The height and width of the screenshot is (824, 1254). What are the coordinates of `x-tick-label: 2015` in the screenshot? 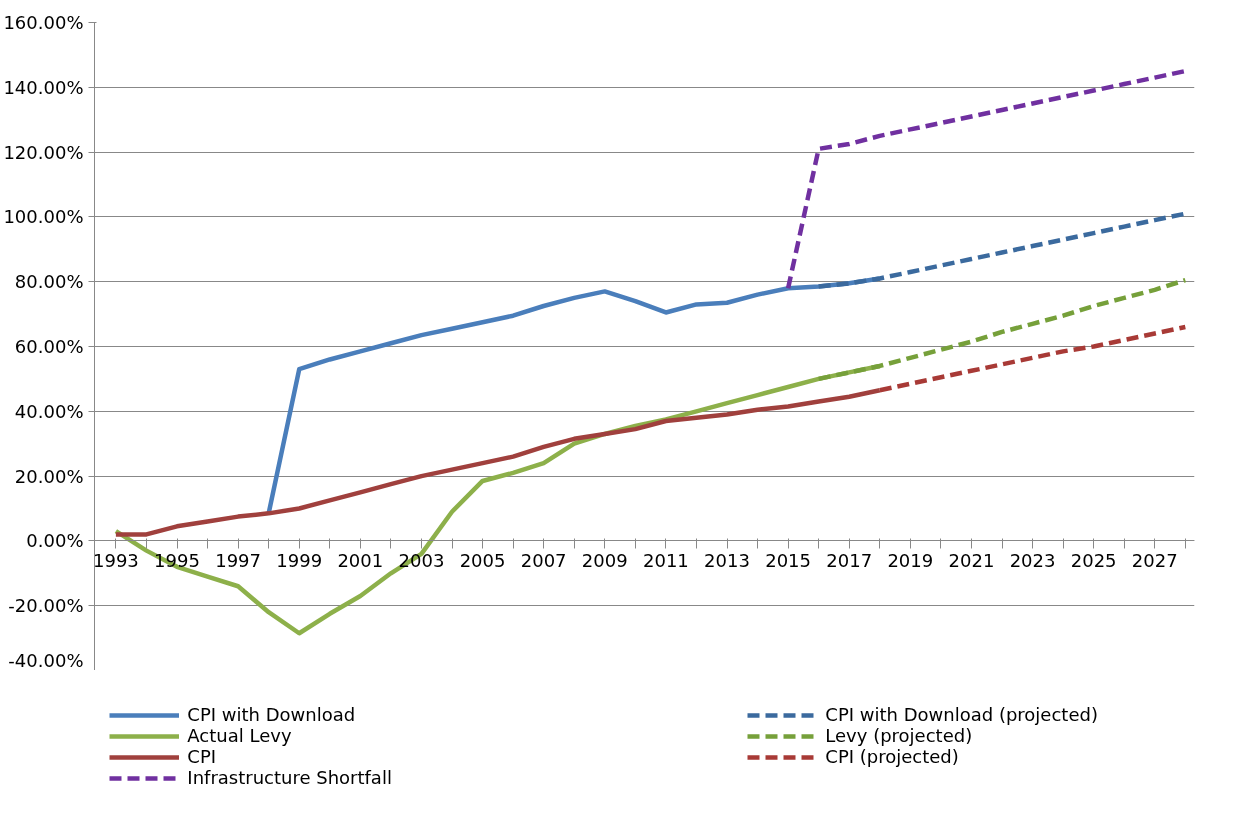 It's located at (788, 560).